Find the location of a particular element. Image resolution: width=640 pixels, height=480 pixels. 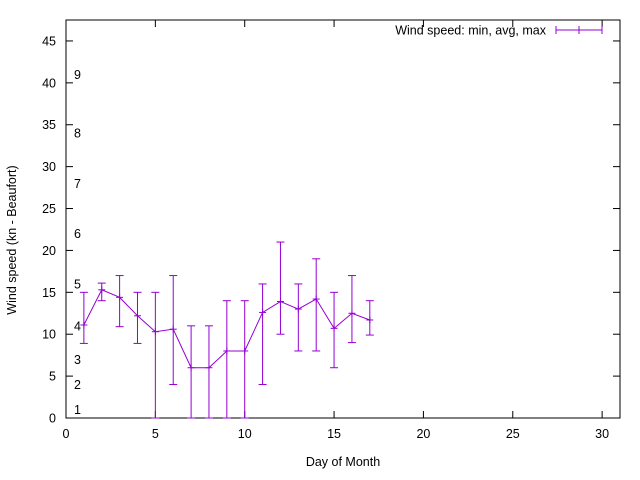

chart-legend: Wind speed: min, avg, max is located at coordinates (499, 31).